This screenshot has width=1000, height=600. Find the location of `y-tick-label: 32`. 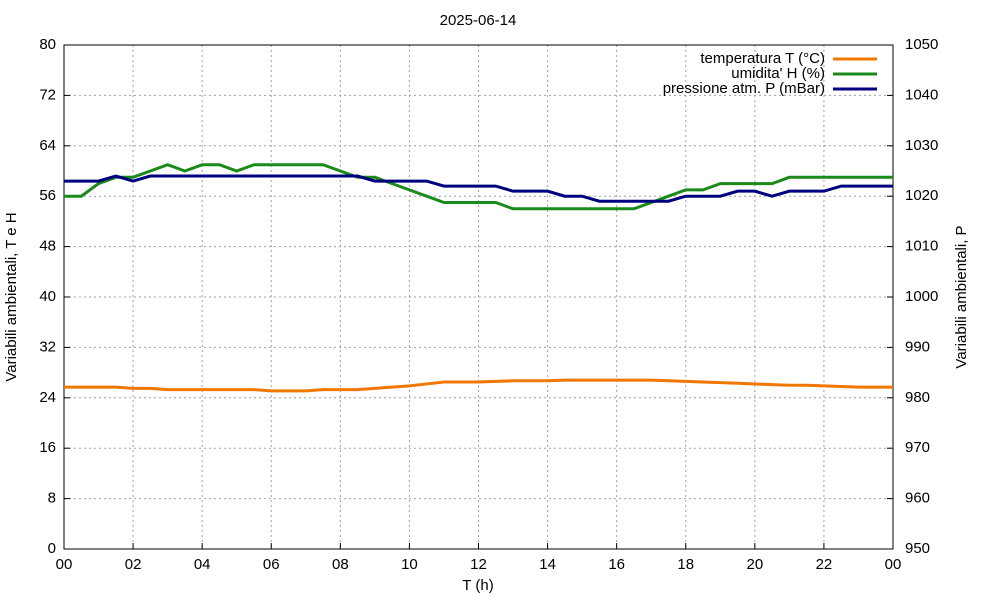

y-tick-label: 32 is located at coordinates (47, 346).